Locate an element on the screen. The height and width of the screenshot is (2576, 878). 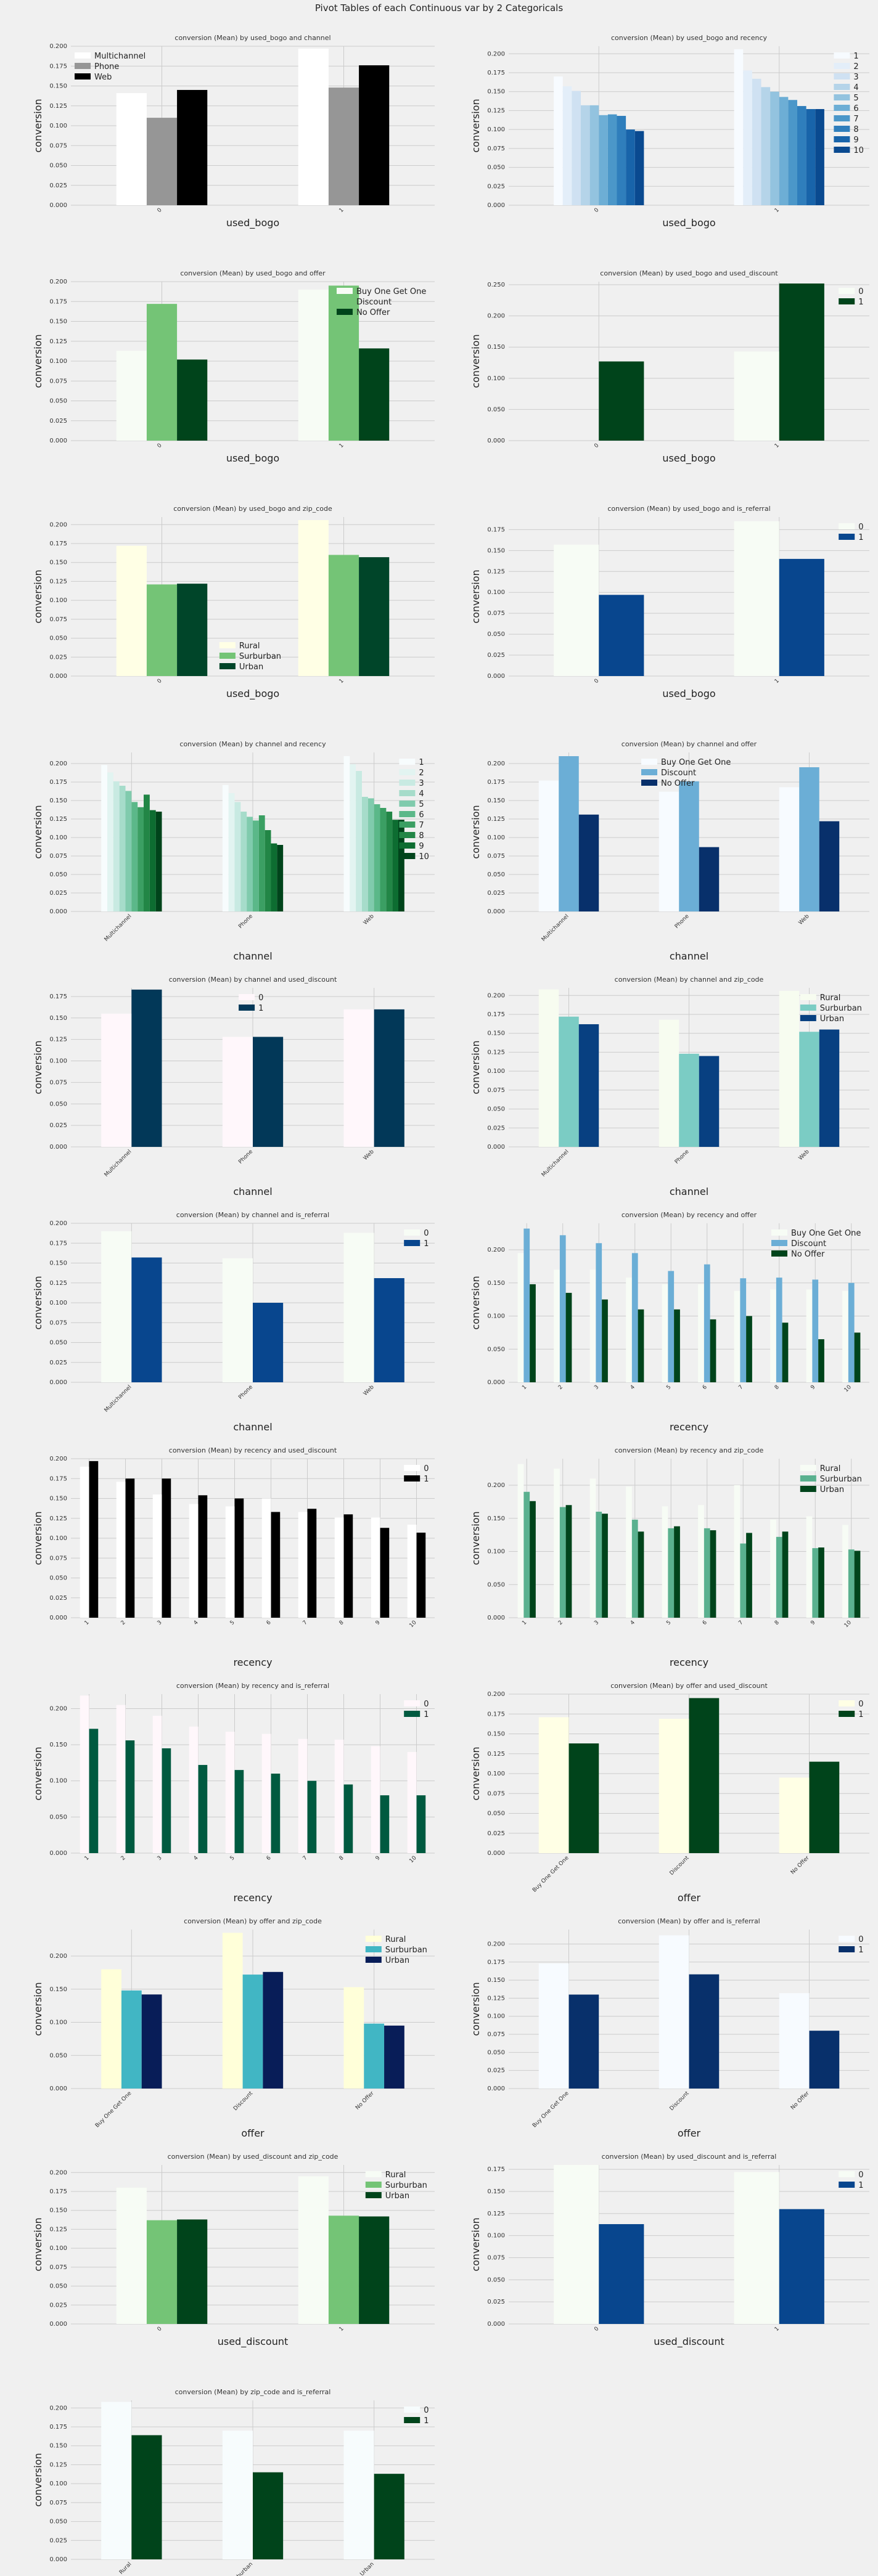
legend-label: Urban is located at coordinates (397, 1960).